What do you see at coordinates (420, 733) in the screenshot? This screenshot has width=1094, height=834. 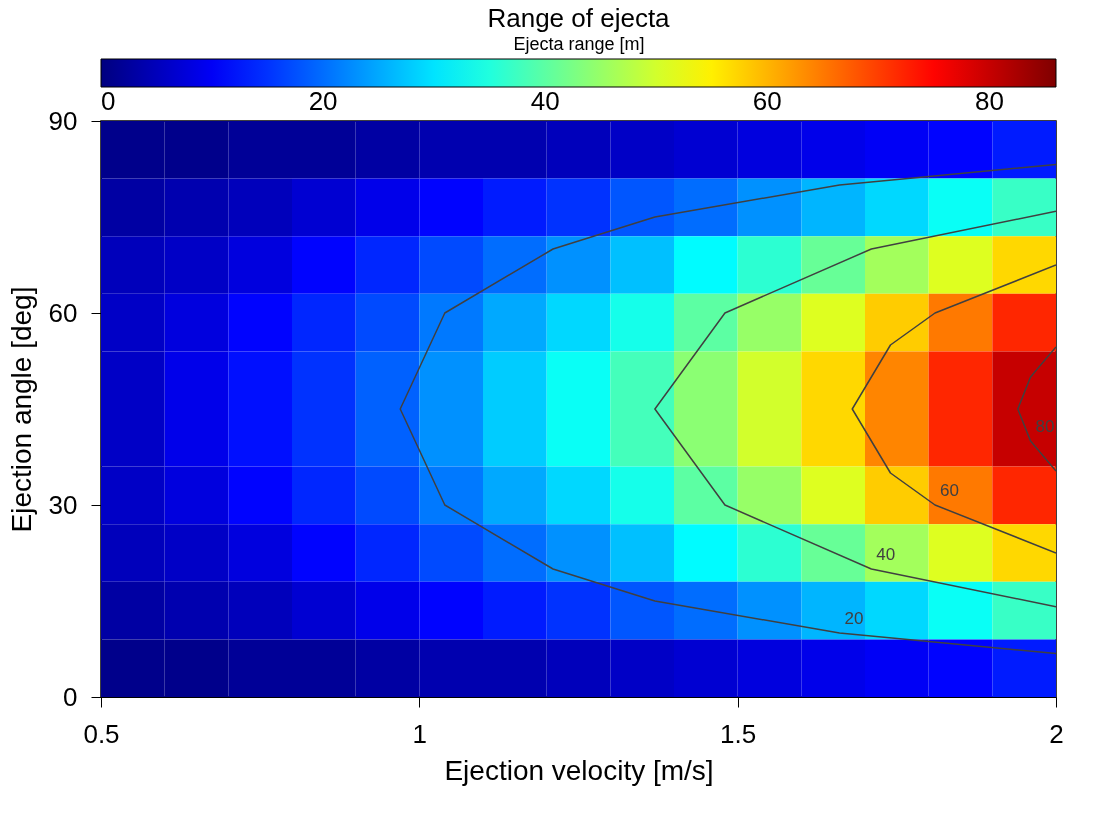 I see `x-tick-label: 1` at bounding box center [420, 733].